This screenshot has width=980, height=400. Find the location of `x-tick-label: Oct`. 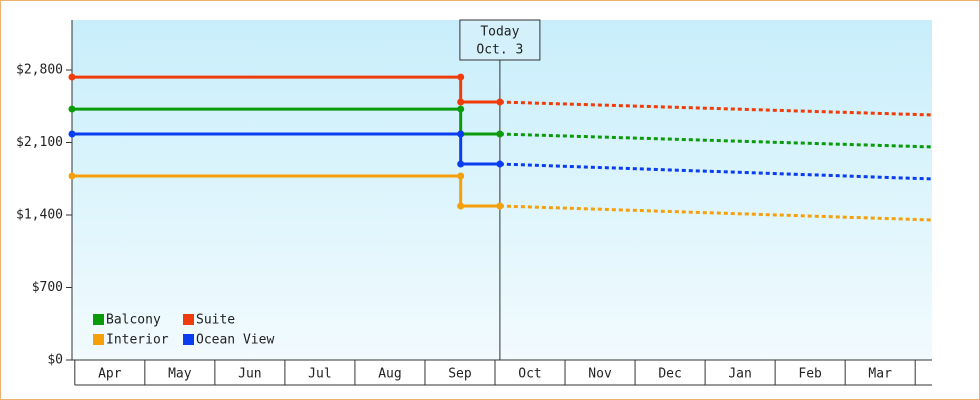

x-tick-label: Oct is located at coordinates (529, 374).